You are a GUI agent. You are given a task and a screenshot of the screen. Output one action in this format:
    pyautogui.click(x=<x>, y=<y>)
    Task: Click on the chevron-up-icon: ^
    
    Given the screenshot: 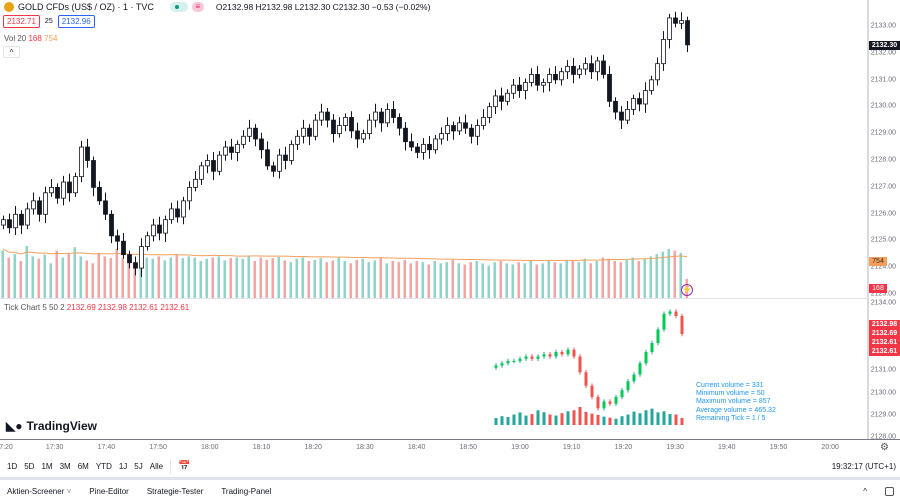 What is the action you would take?
    pyautogui.click(x=865, y=491)
    